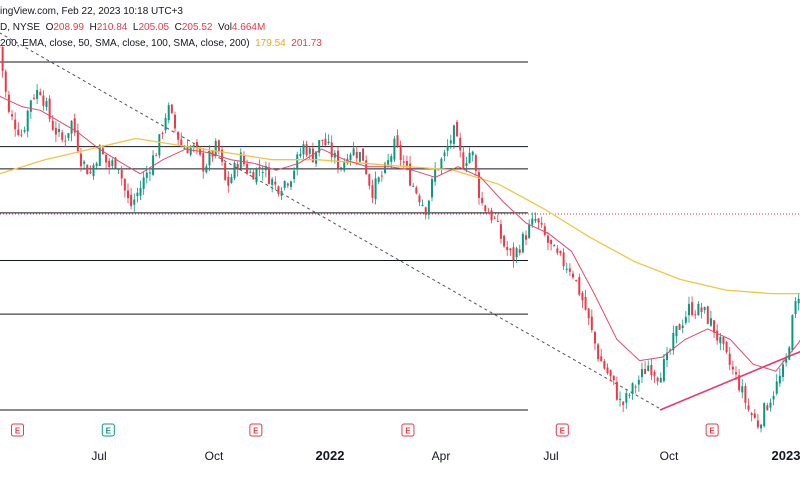 This screenshot has height=499, width=800. I want to click on x-tick-label: Apr, so click(441, 456).